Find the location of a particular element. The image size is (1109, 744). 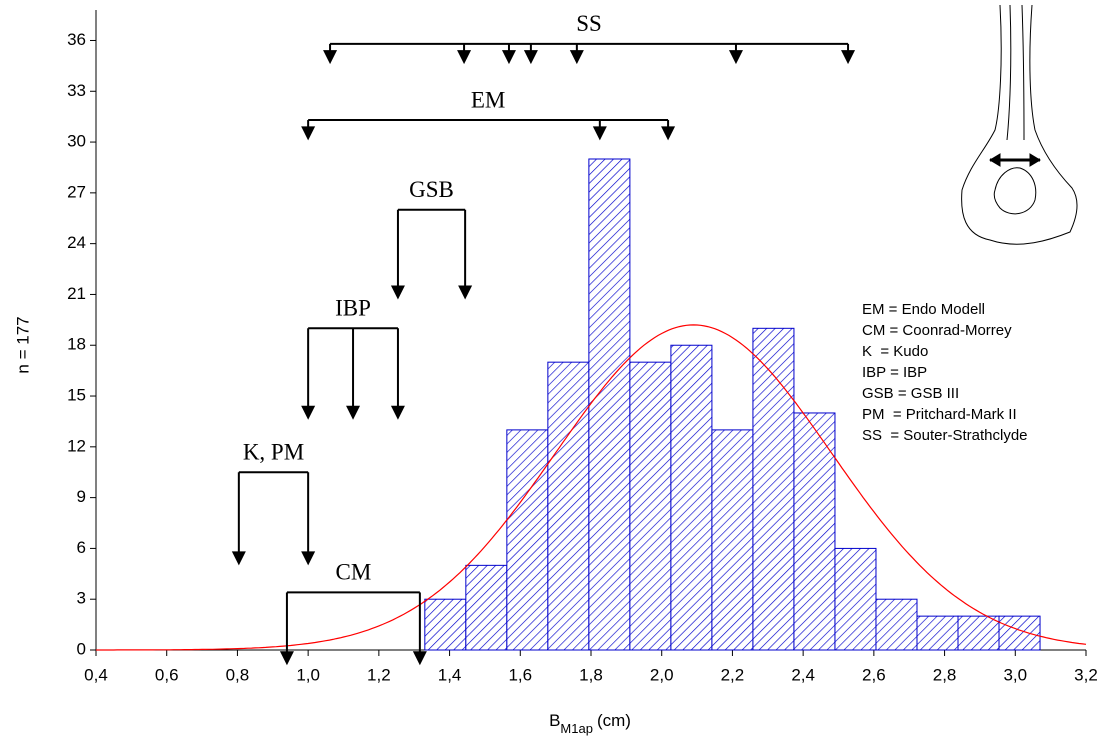

elbow-illustration is located at coordinates (1019, 124).